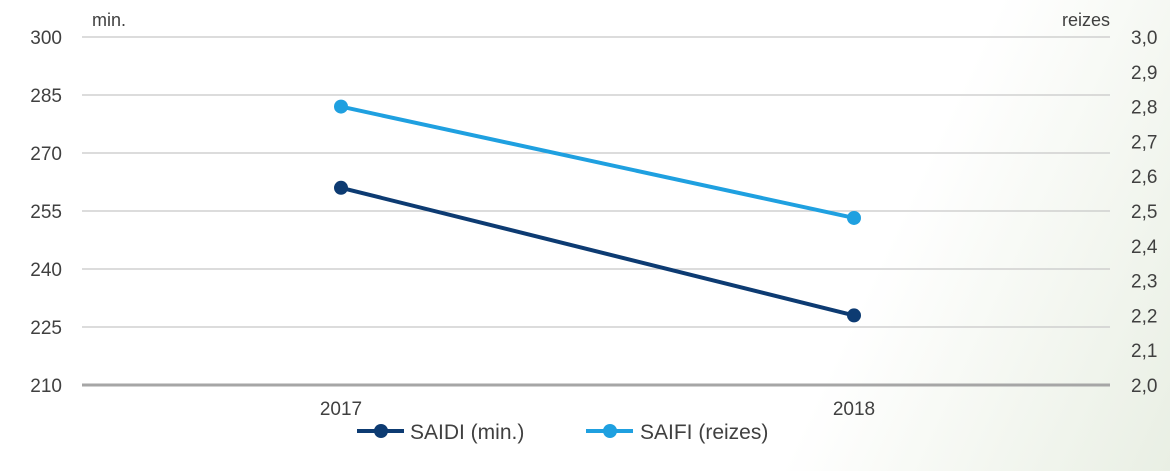  What do you see at coordinates (597, 409) in the screenshot?
I see `x-axis-ticks: 2017 2018` at bounding box center [597, 409].